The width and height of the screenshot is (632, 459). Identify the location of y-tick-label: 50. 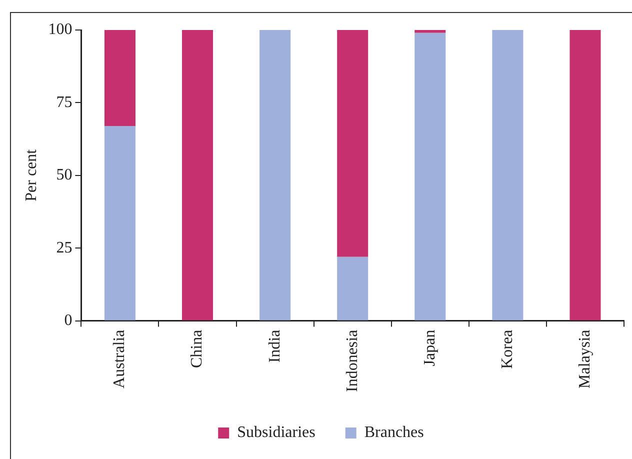
(64, 175).